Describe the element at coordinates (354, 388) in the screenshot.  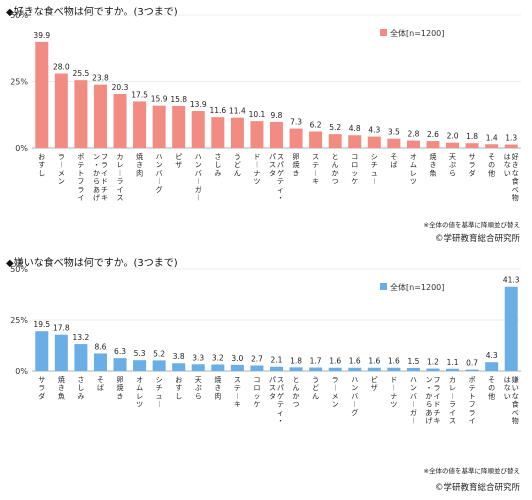
I see `svg-text: ン` at that location.